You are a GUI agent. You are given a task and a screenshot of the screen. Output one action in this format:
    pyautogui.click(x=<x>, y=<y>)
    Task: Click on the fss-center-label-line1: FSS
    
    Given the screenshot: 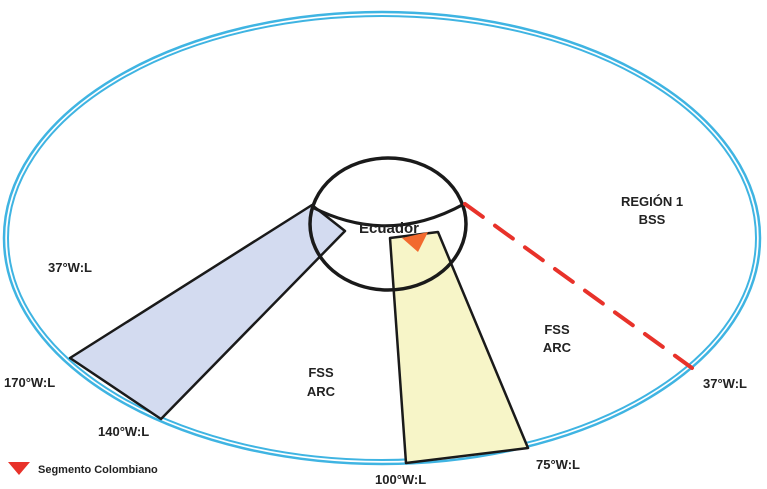 What is the action you would take?
    pyautogui.click(x=321, y=372)
    